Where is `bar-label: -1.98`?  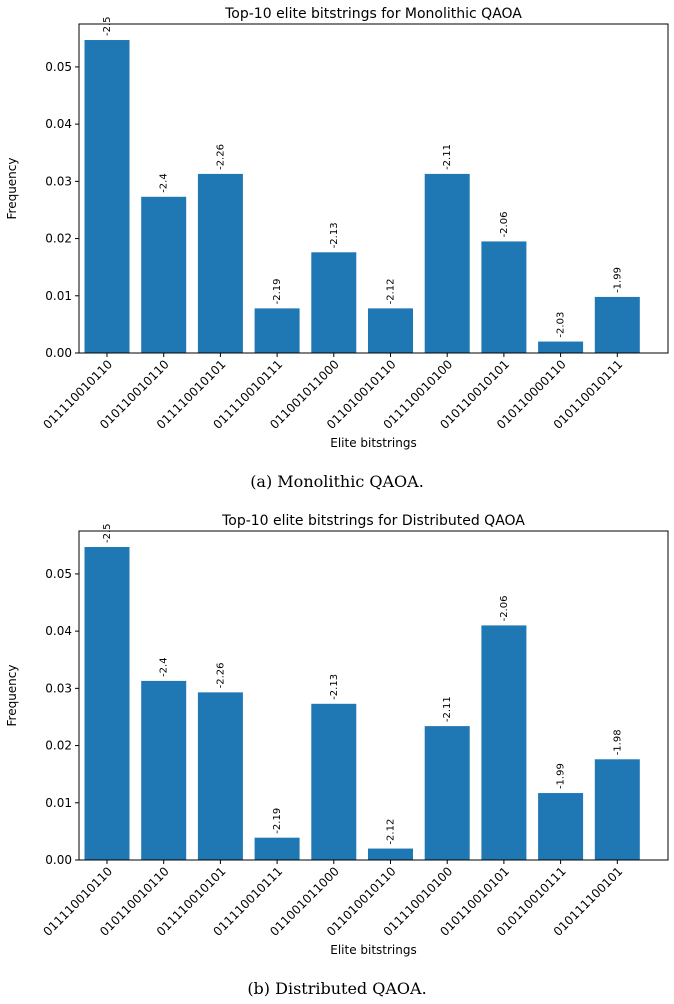 bar-label: -1.98 is located at coordinates (617, 742).